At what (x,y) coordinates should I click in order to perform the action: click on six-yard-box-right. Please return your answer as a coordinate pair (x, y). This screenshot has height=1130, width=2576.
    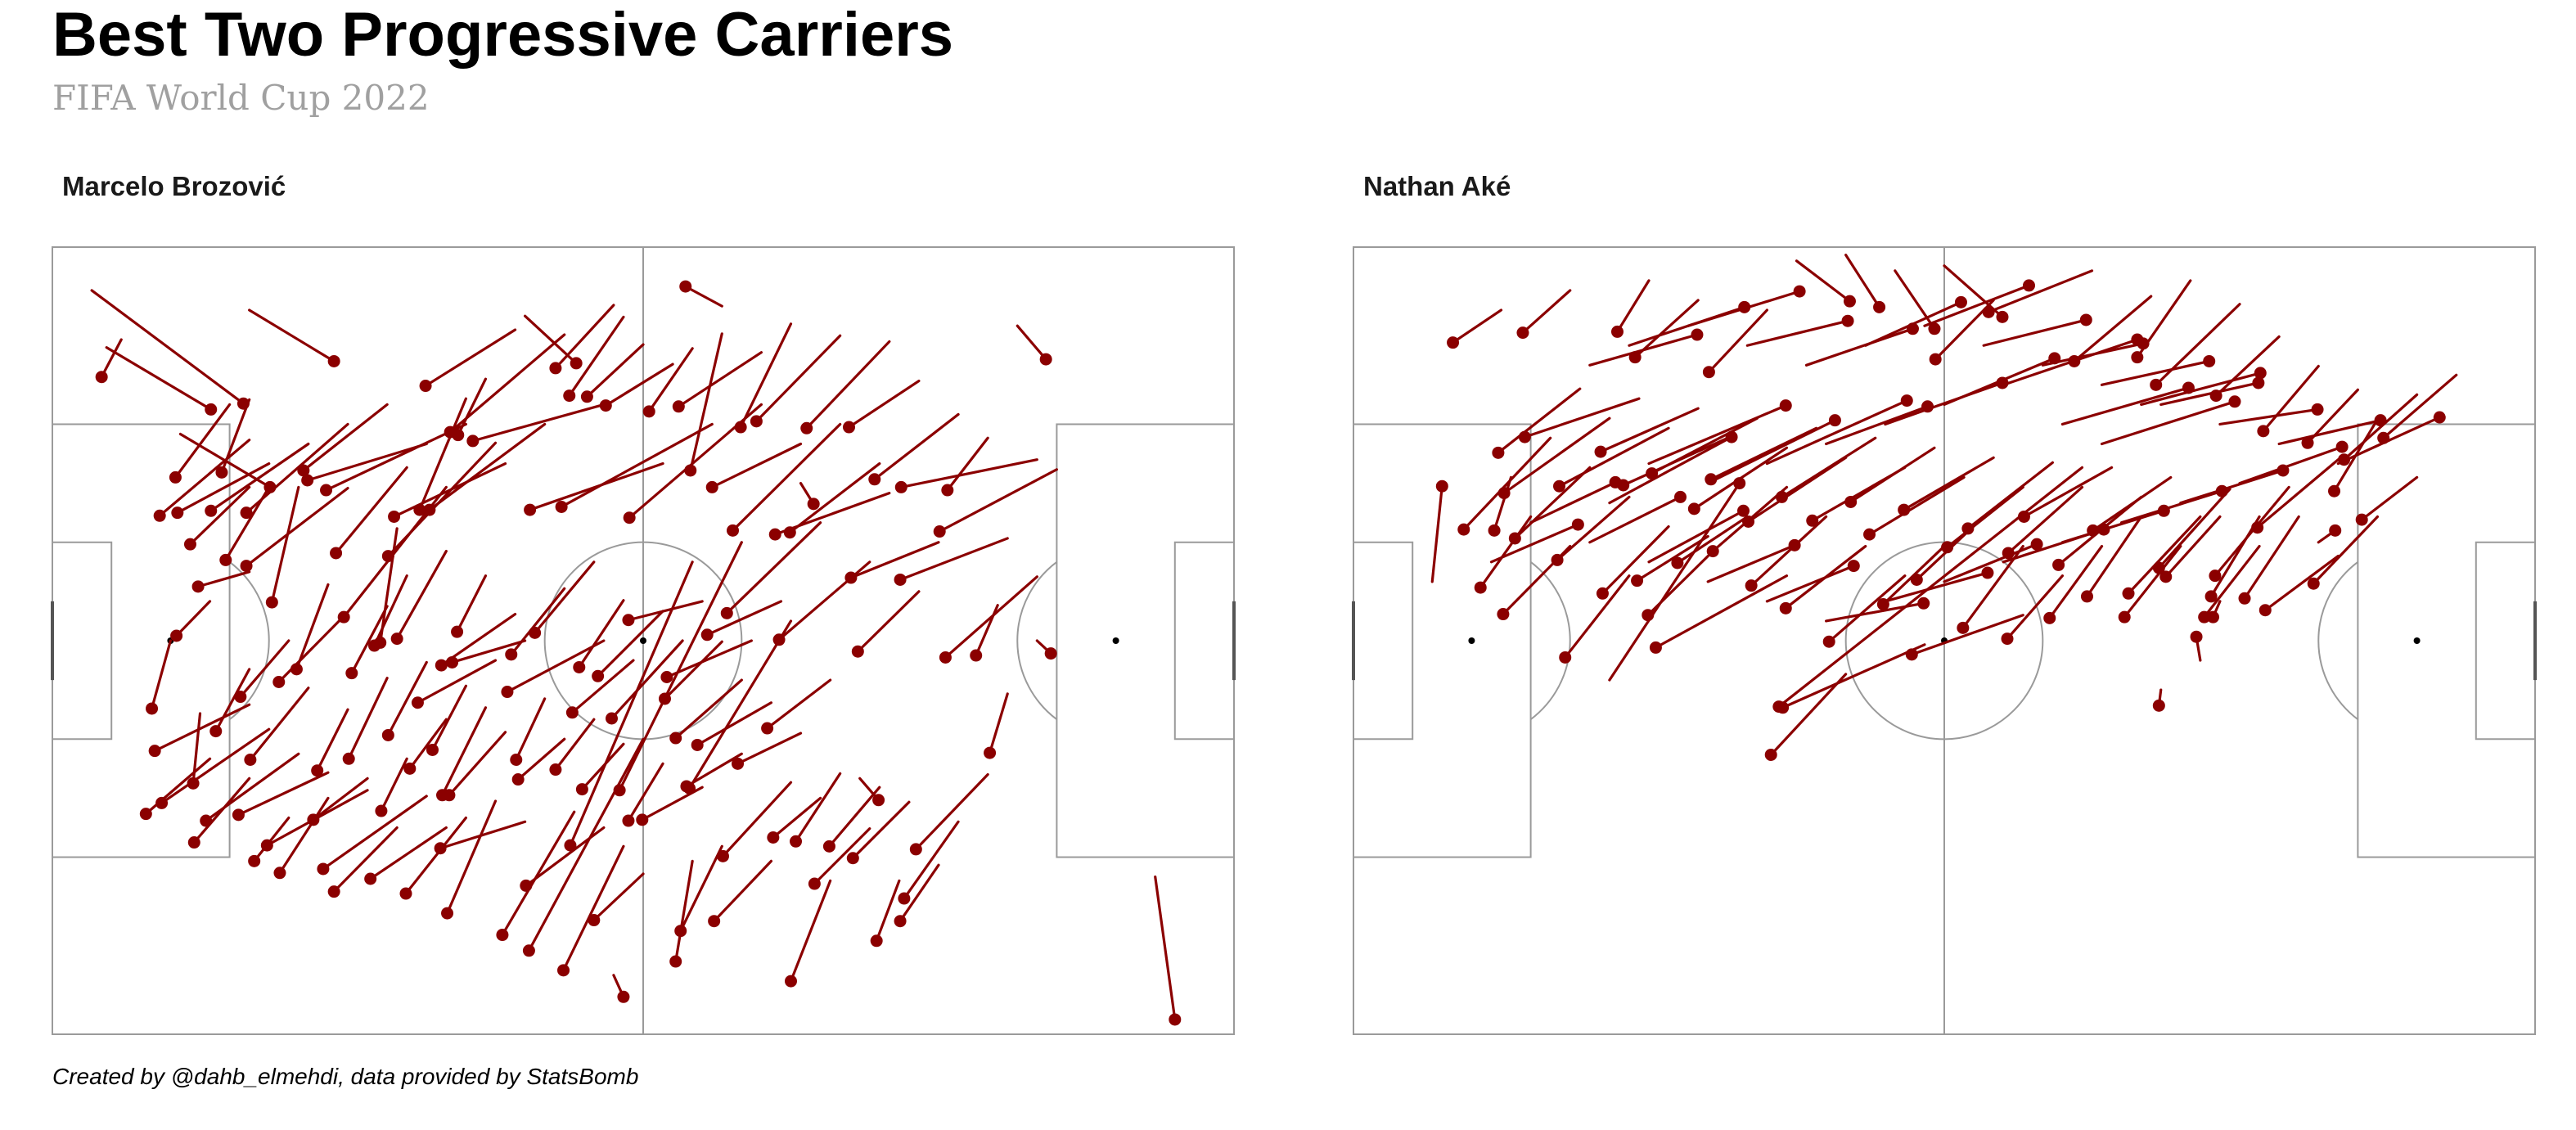
    Looking at the image, I should click on (1204, 641).